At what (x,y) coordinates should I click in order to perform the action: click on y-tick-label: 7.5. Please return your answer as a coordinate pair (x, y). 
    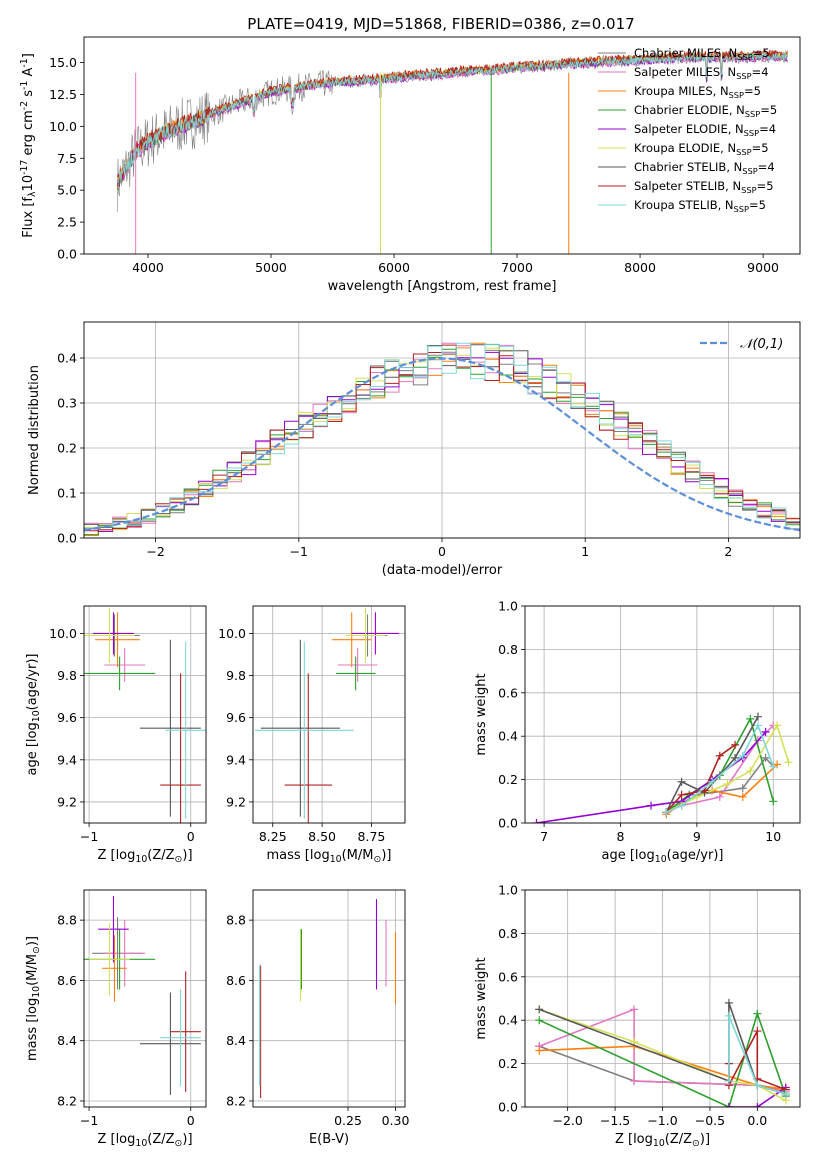
    Looking at the image, I should click on (67, 158).